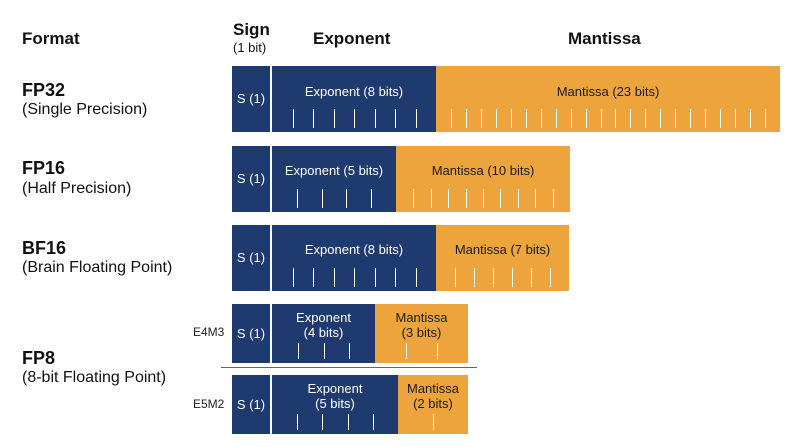 The width and height of the screenshot is (800, 447). What do you see at coordinates (608, 91) in the screenshot?
I see `fp32-mantissa-label-line1: Mantissa (23 bits)` at bounding box center [608, 91].